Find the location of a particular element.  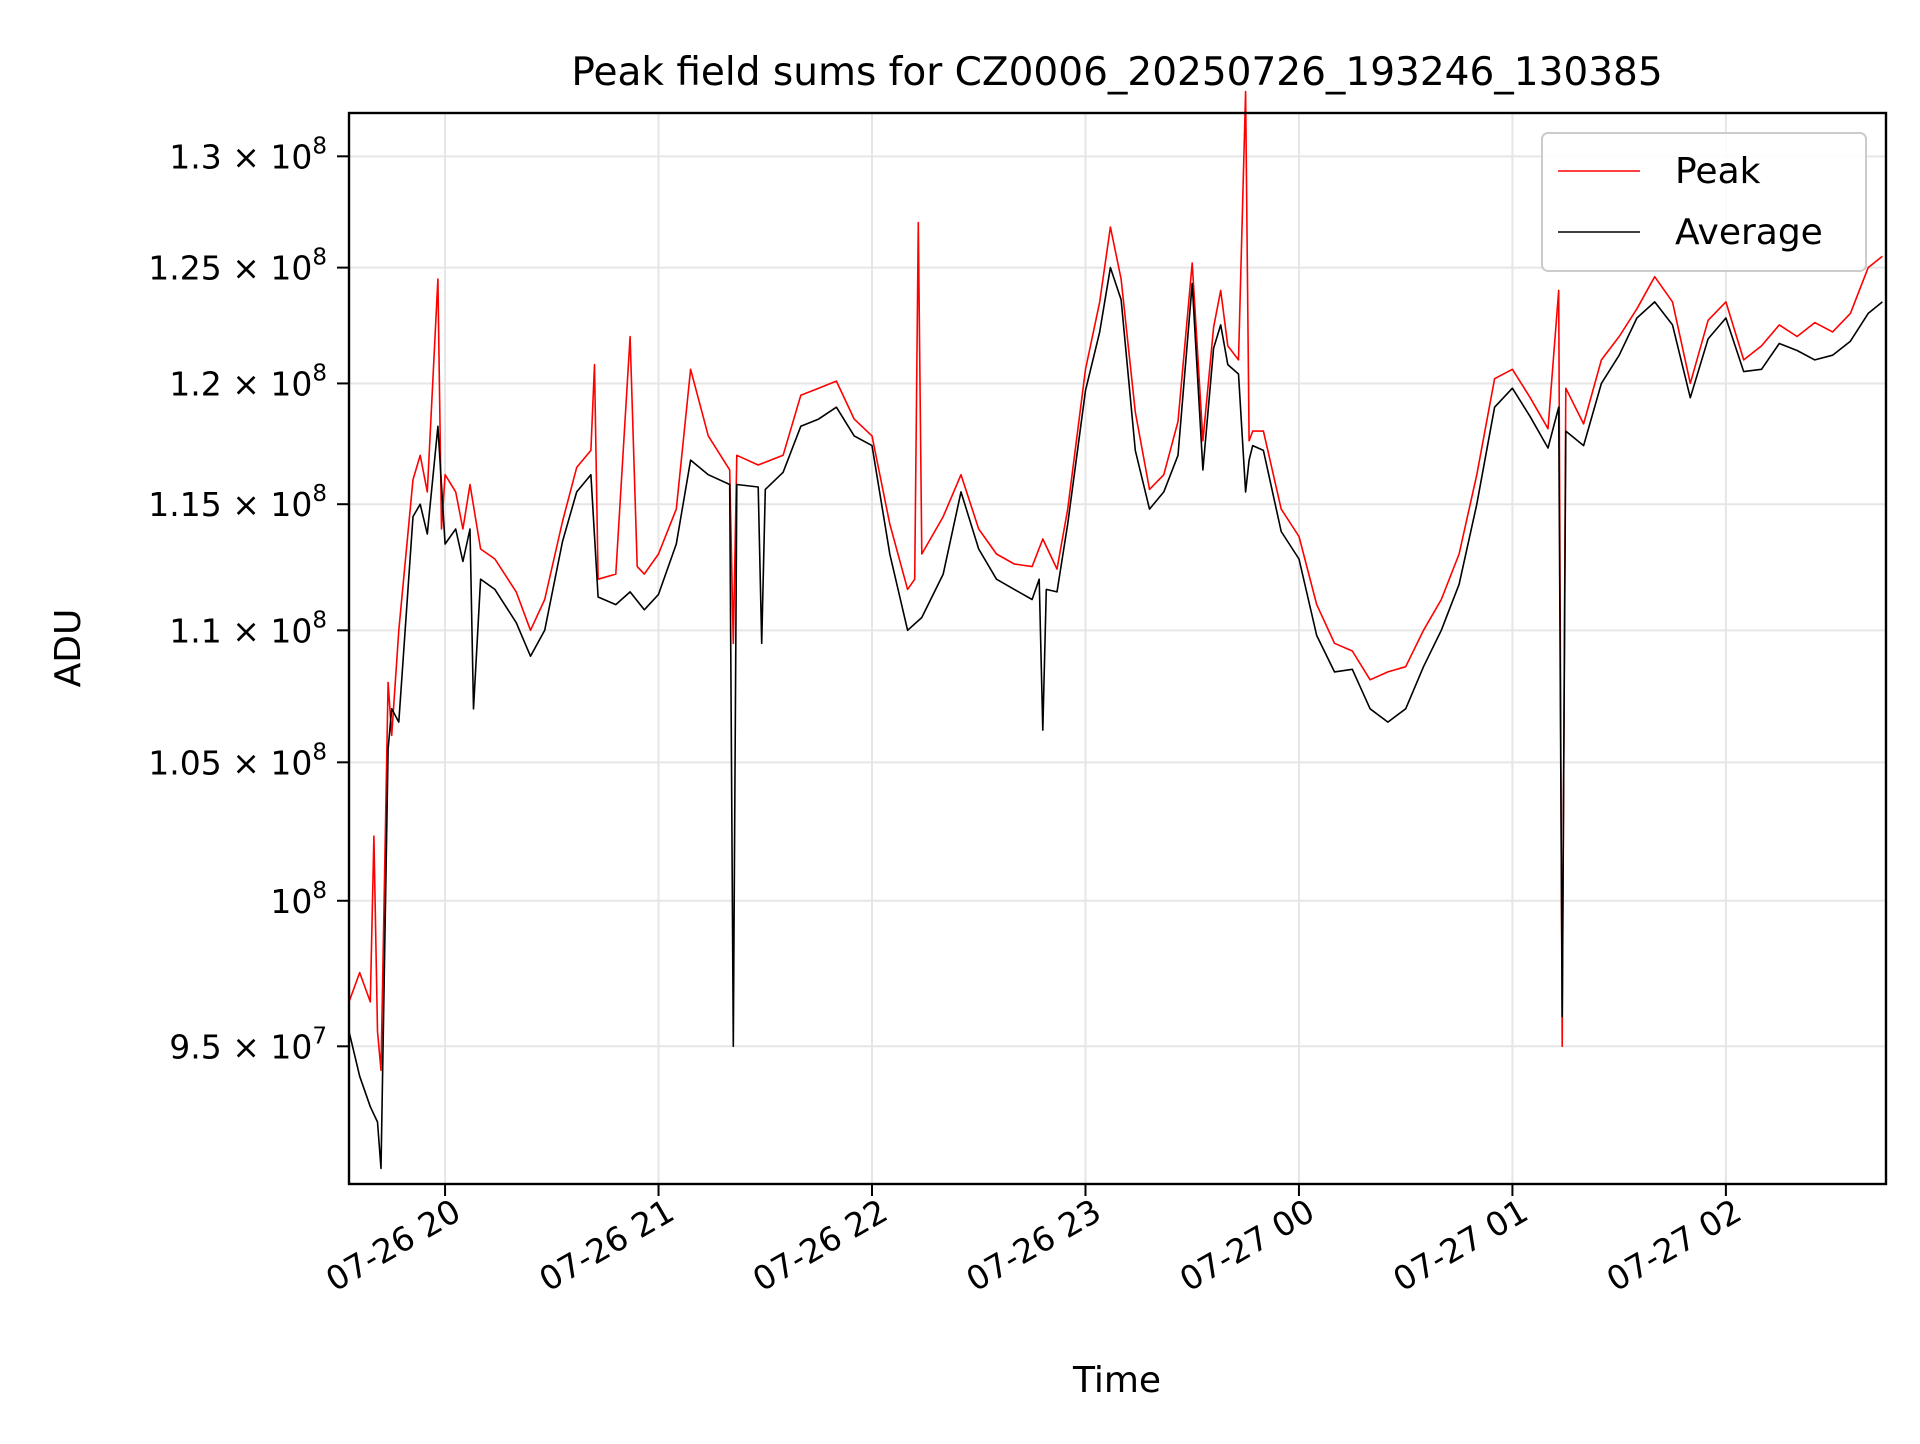

y-tick-label: 1.3 × 108 is located at coordinates (248, 154).